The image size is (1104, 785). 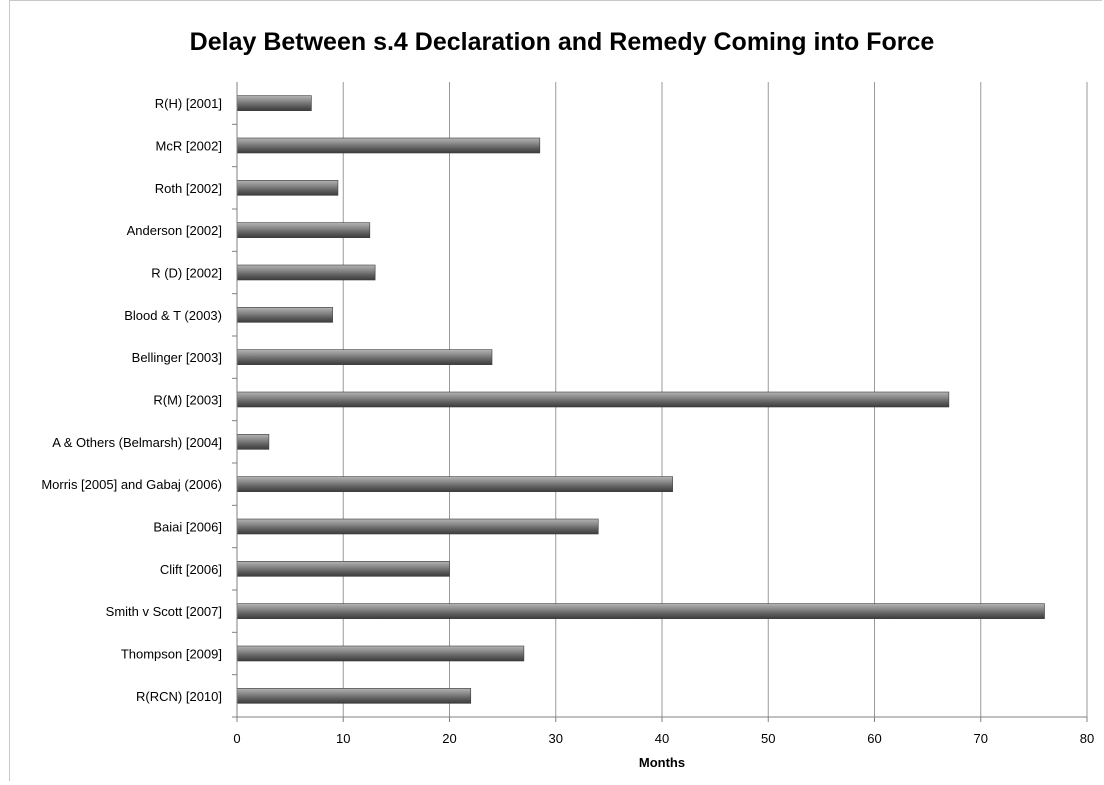 What do you see at coordinates (137, 442) in the screenshot?
I see `category-label: A & Others (Belmarsh) [2004]` at bounding box center [137, 442].